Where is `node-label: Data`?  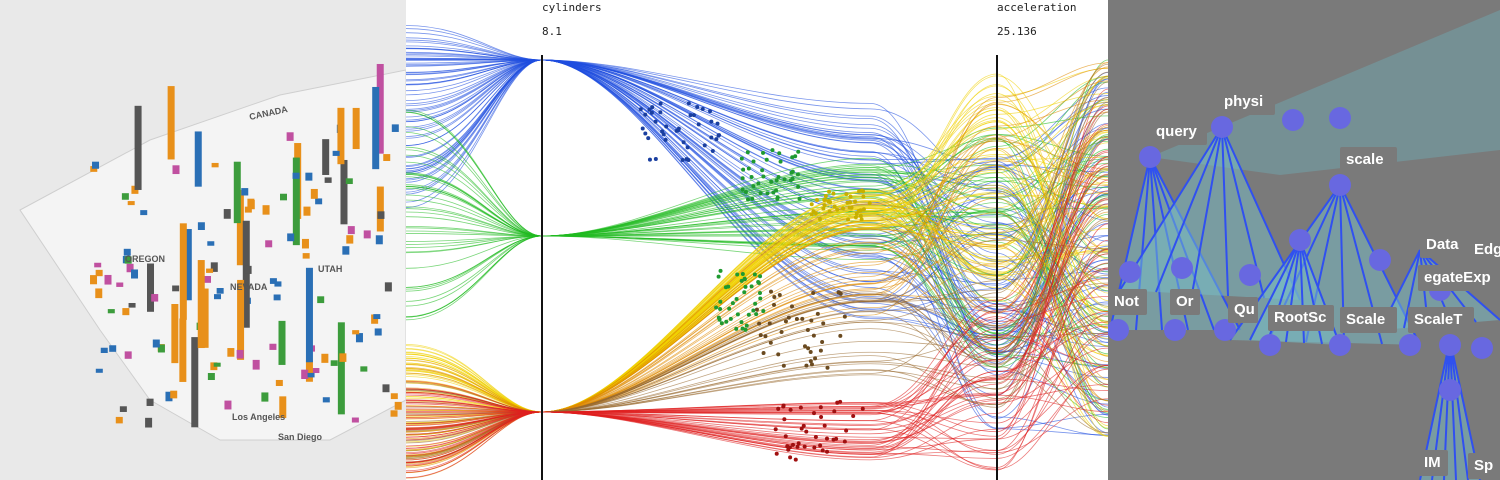 node-label: Data is located at coordinates (1442, 244).